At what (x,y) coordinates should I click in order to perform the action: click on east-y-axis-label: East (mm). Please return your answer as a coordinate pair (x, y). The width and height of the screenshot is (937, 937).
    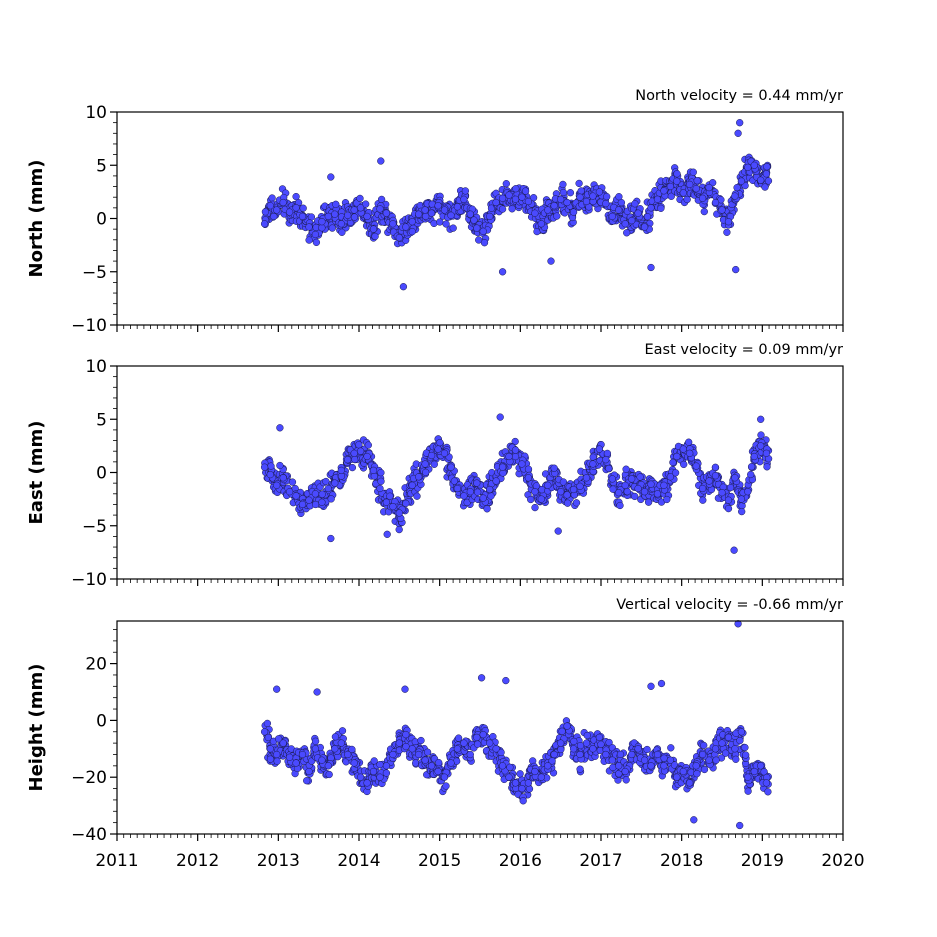
    Looking at the image, I should click on (36, 473).